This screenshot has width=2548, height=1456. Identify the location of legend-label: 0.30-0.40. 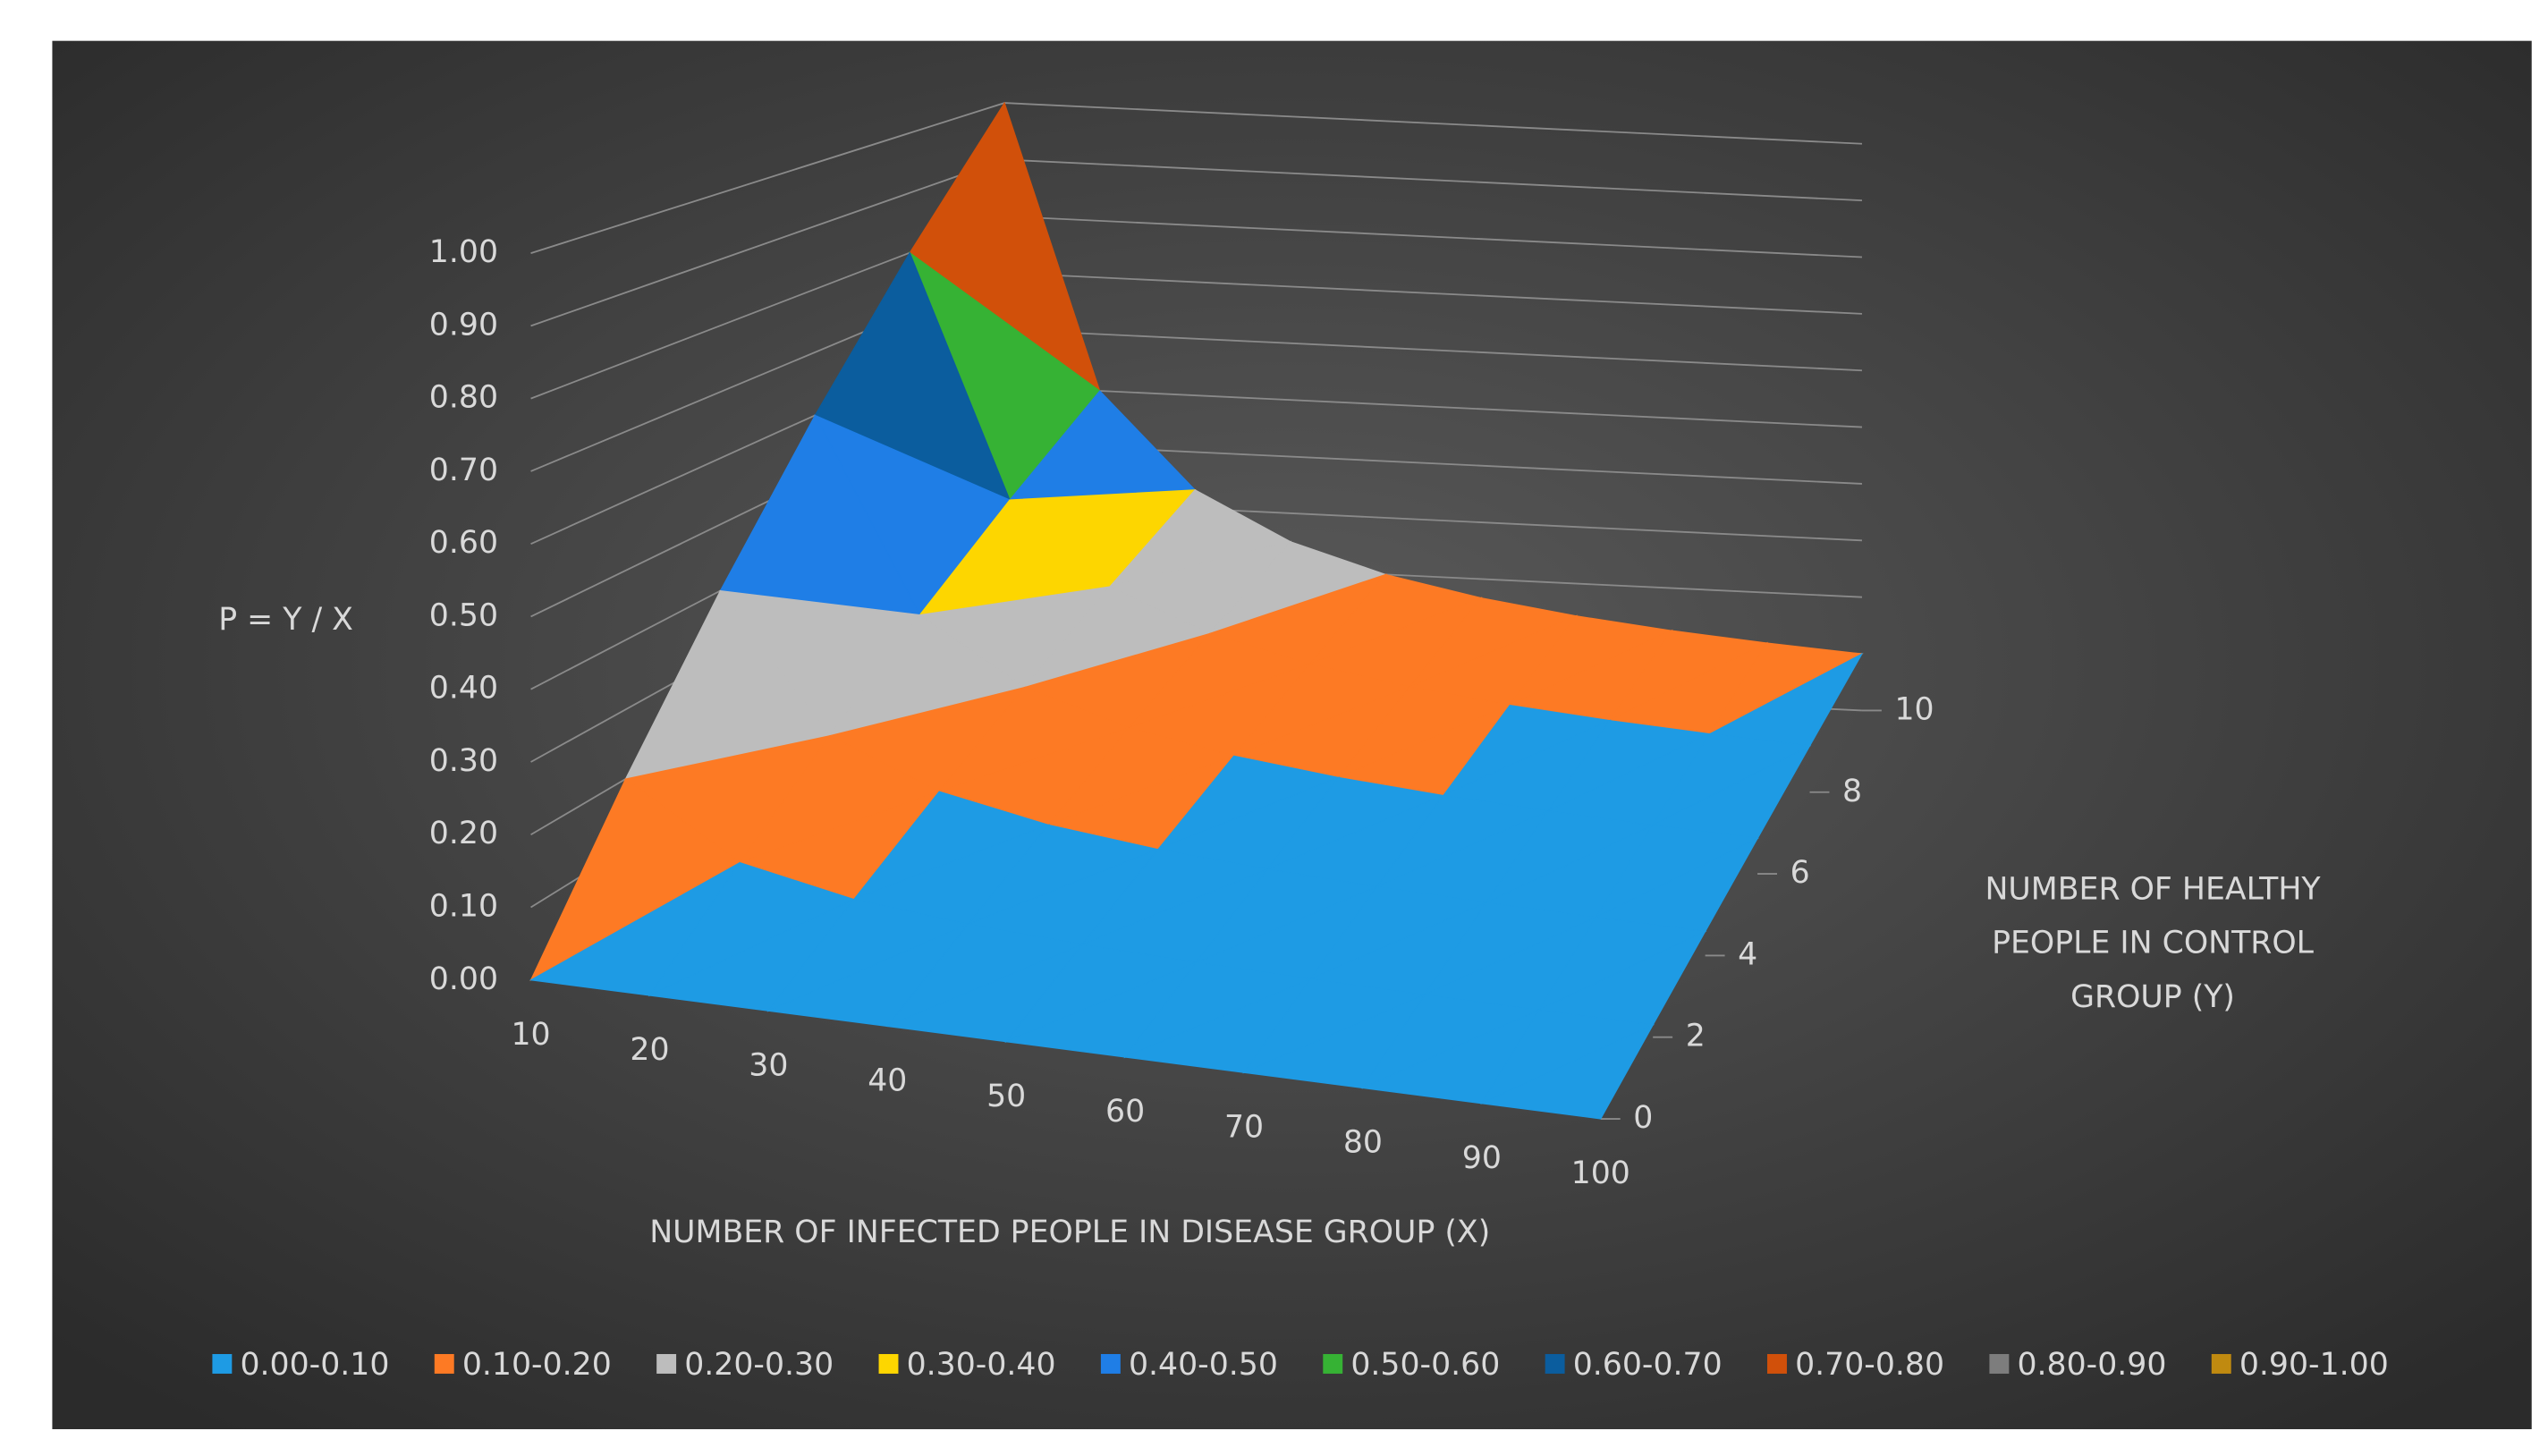
(981, 1365).